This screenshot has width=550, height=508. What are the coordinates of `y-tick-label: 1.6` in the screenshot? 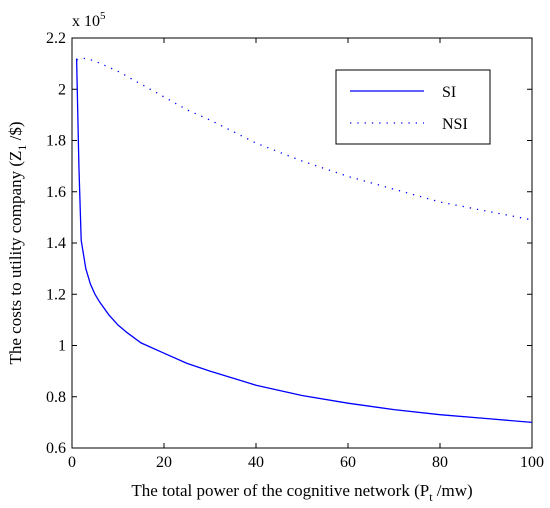 It's located at (56, 192).